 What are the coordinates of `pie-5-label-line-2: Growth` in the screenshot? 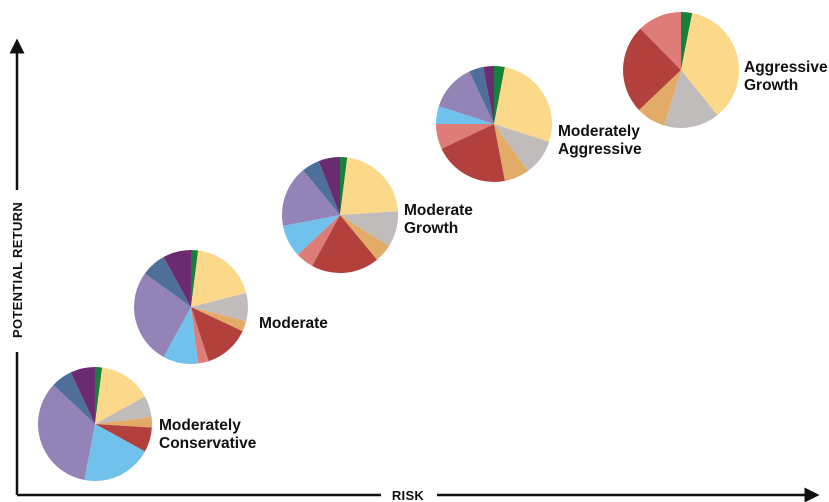 It's located at (771, 85).